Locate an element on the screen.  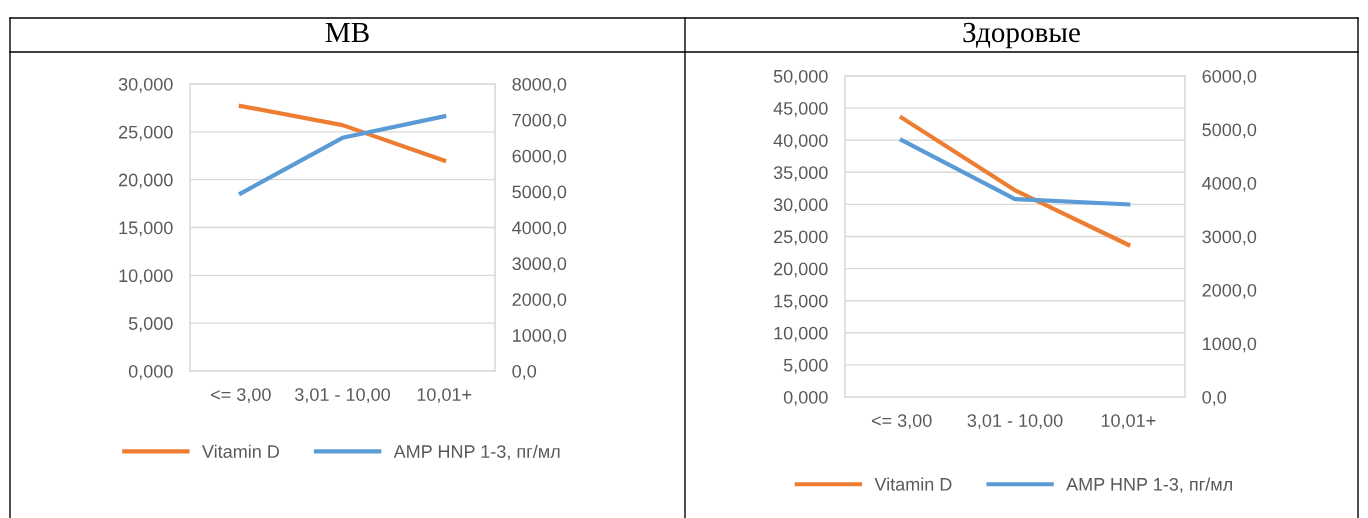
y2-tick-label: 8000,0 is located at coordinates (539, 85).